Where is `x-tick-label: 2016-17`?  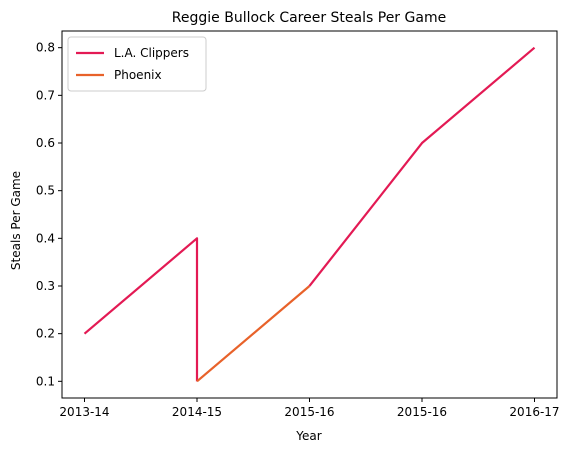
x-tick-label: 2016-17 is located at coordinates (534, 412).